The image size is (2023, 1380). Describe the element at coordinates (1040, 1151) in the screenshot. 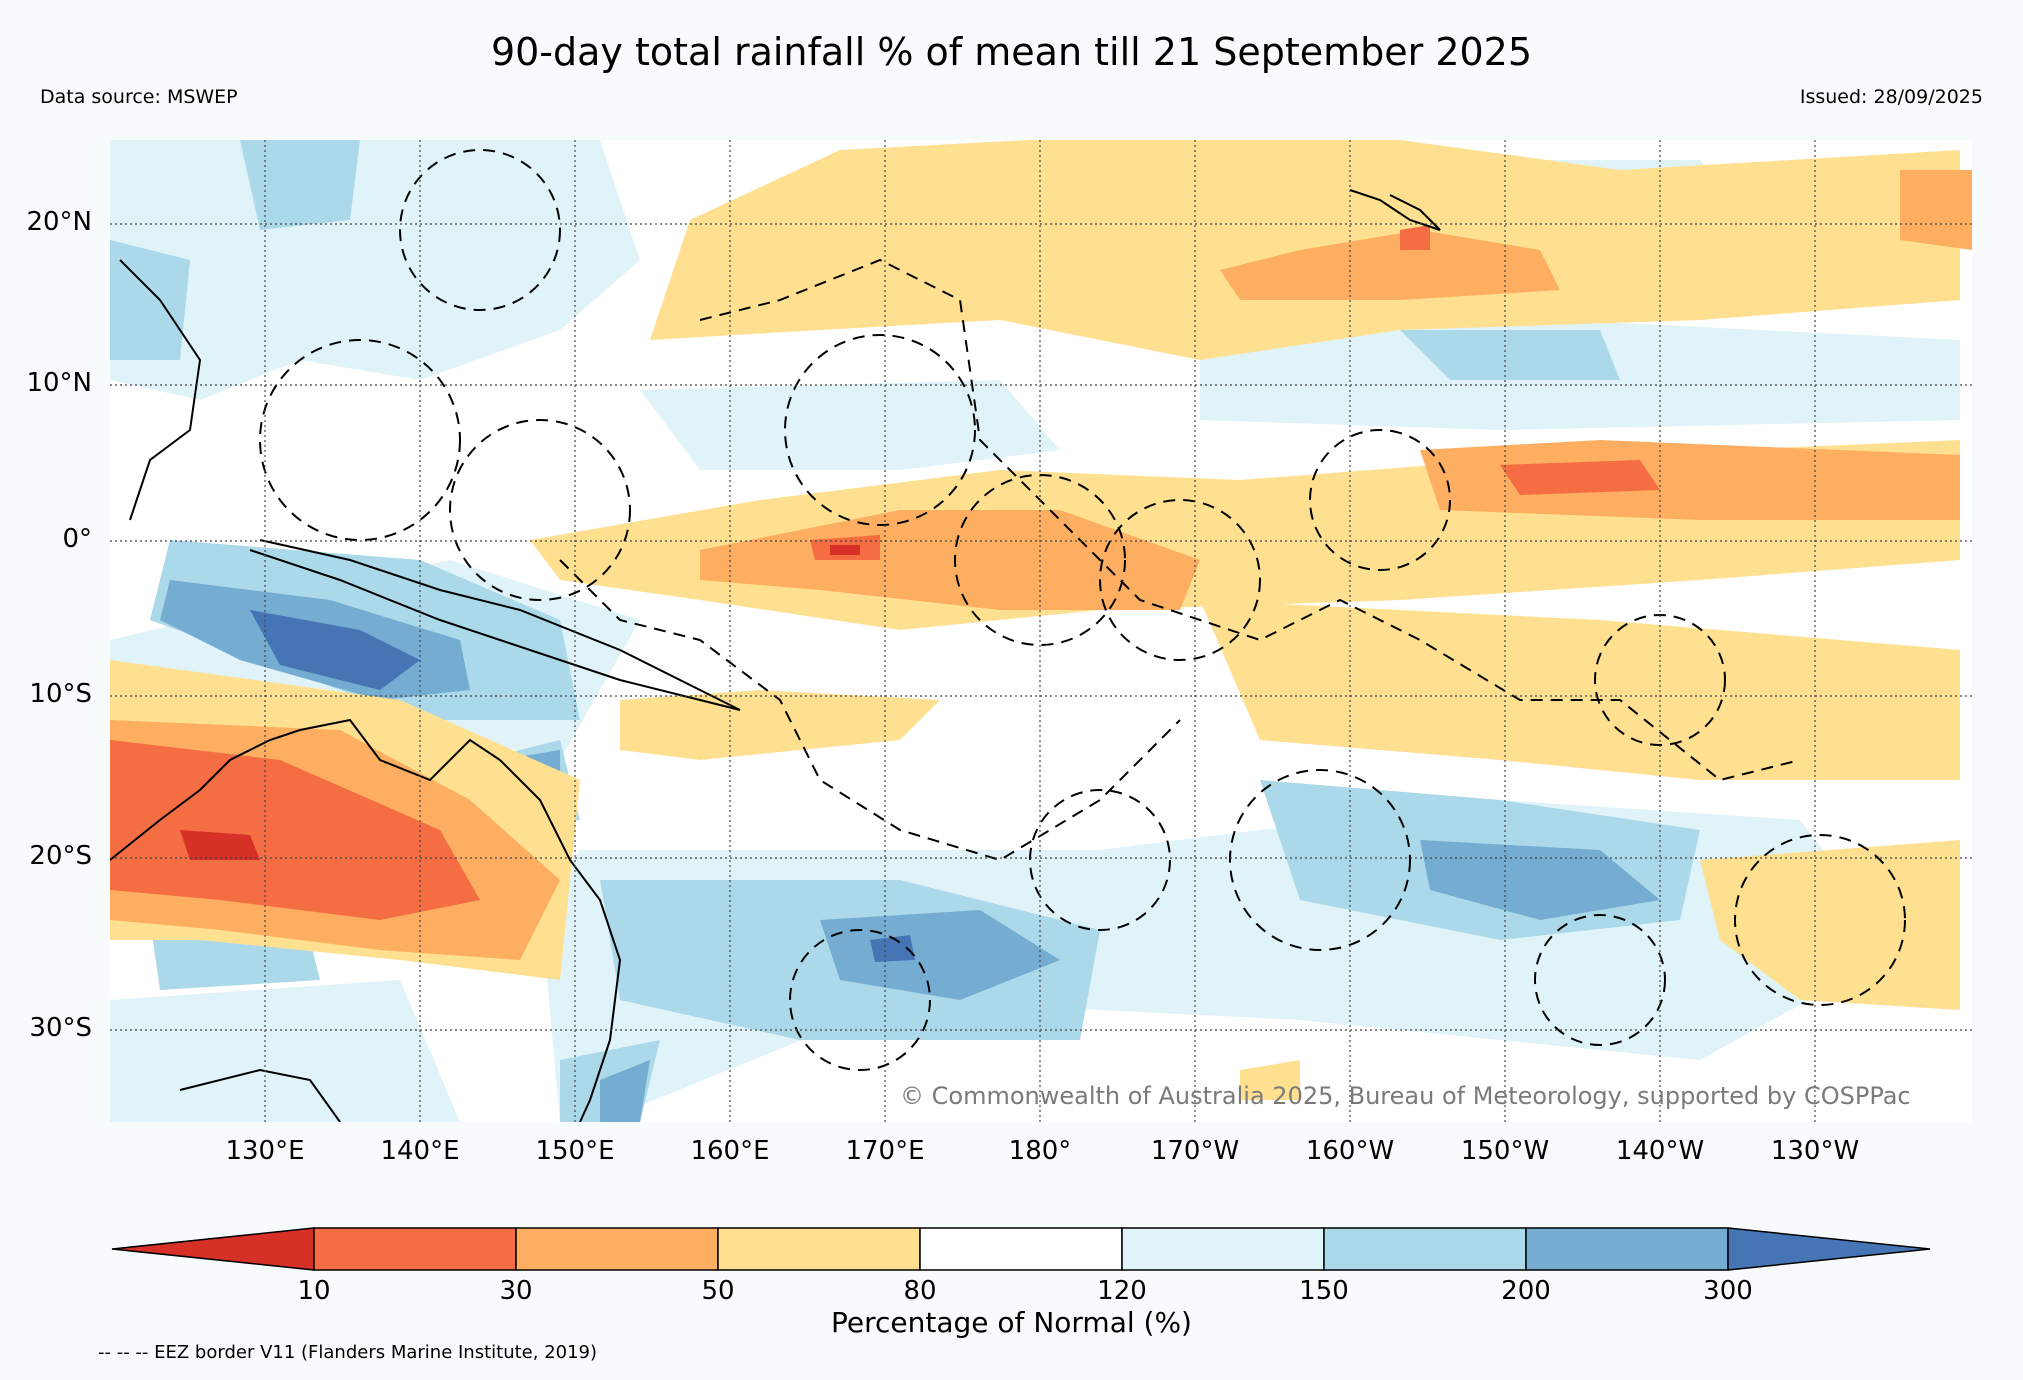

I see `lon-label-180: 180°` at that location.